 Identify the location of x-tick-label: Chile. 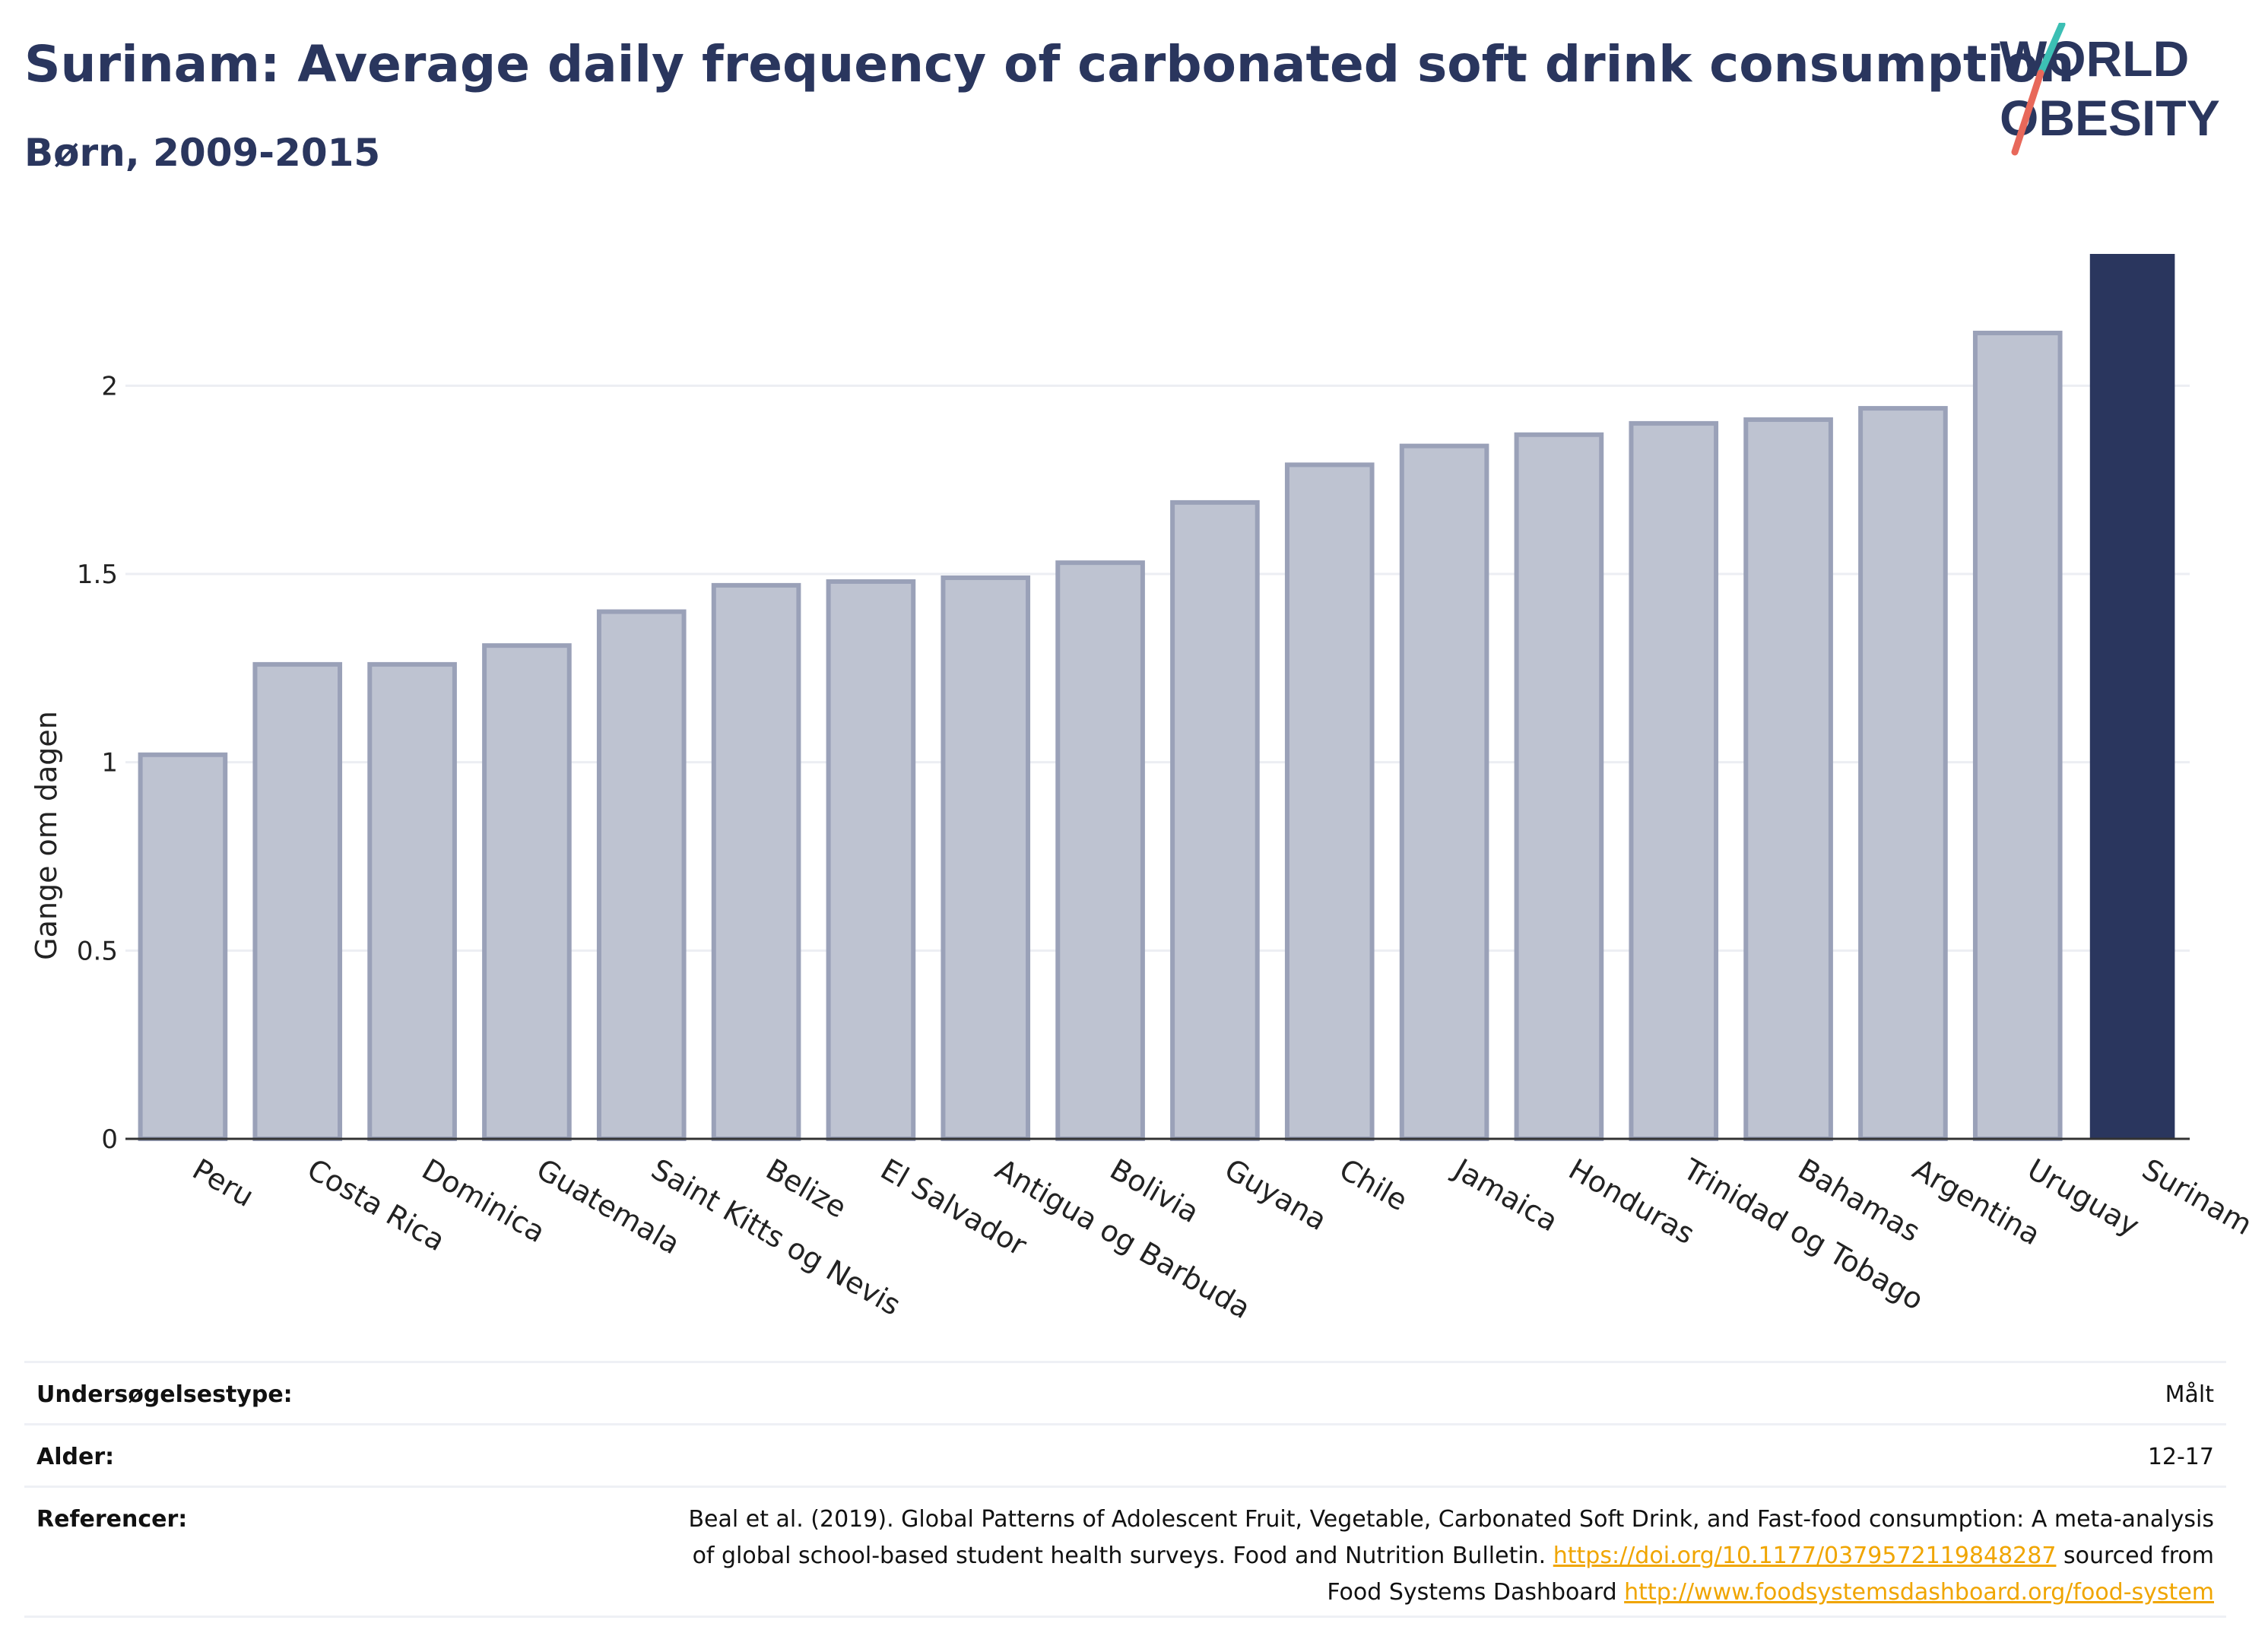
(1373, 1185).